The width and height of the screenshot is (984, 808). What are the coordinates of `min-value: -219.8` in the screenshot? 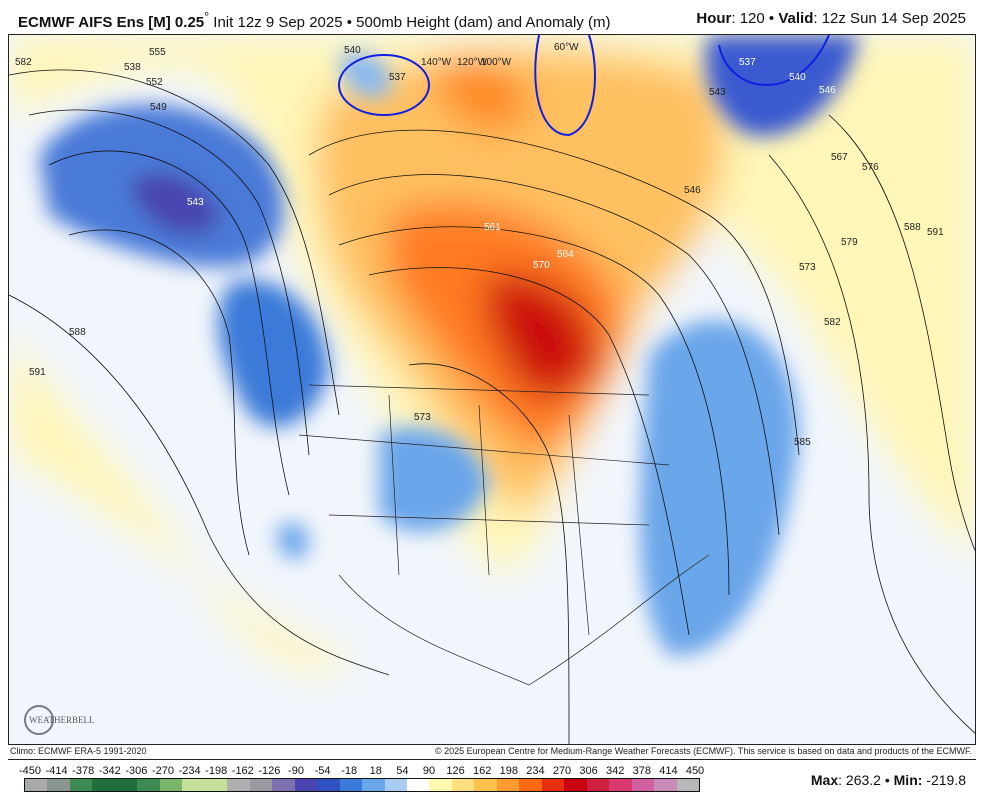 It's located at (944, 780).